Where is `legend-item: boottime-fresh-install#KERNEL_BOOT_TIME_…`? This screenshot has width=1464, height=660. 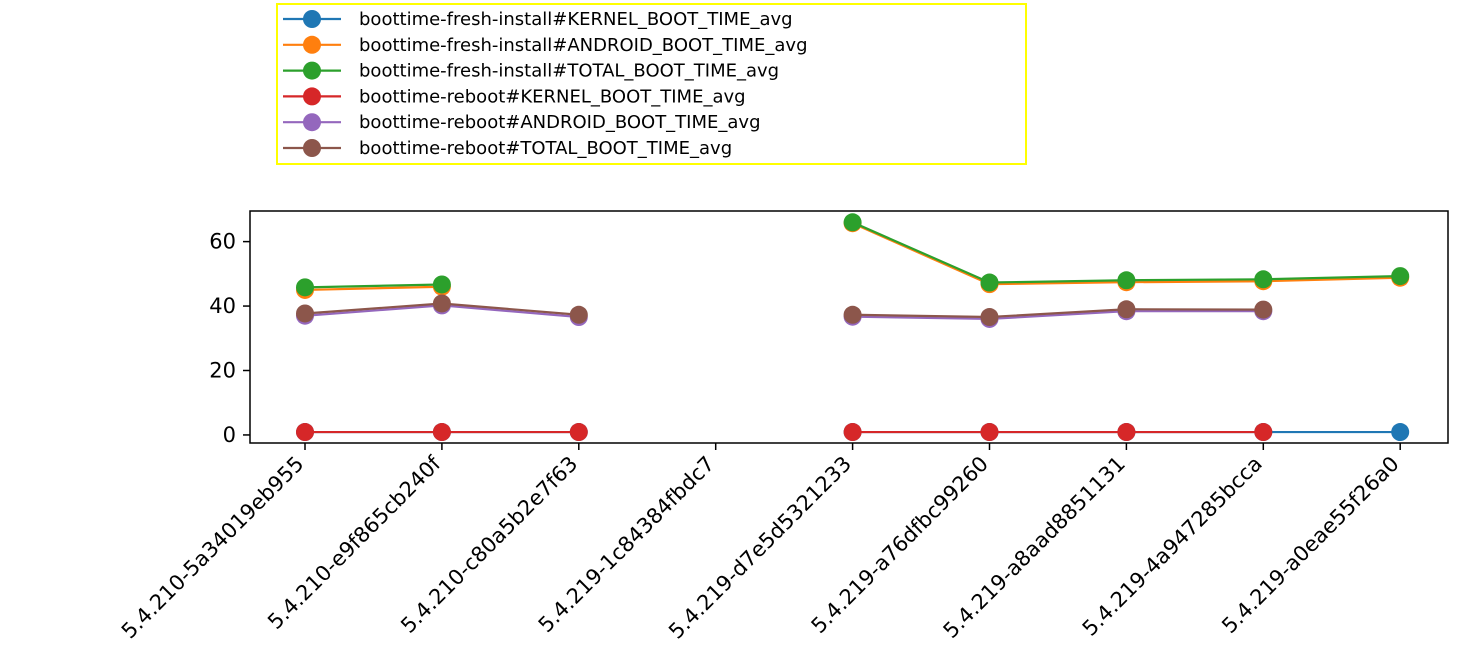
legend-item: boottime-fresh-install#KERNEL_BOOT_TIME_… is located at coordinates (538, 19).